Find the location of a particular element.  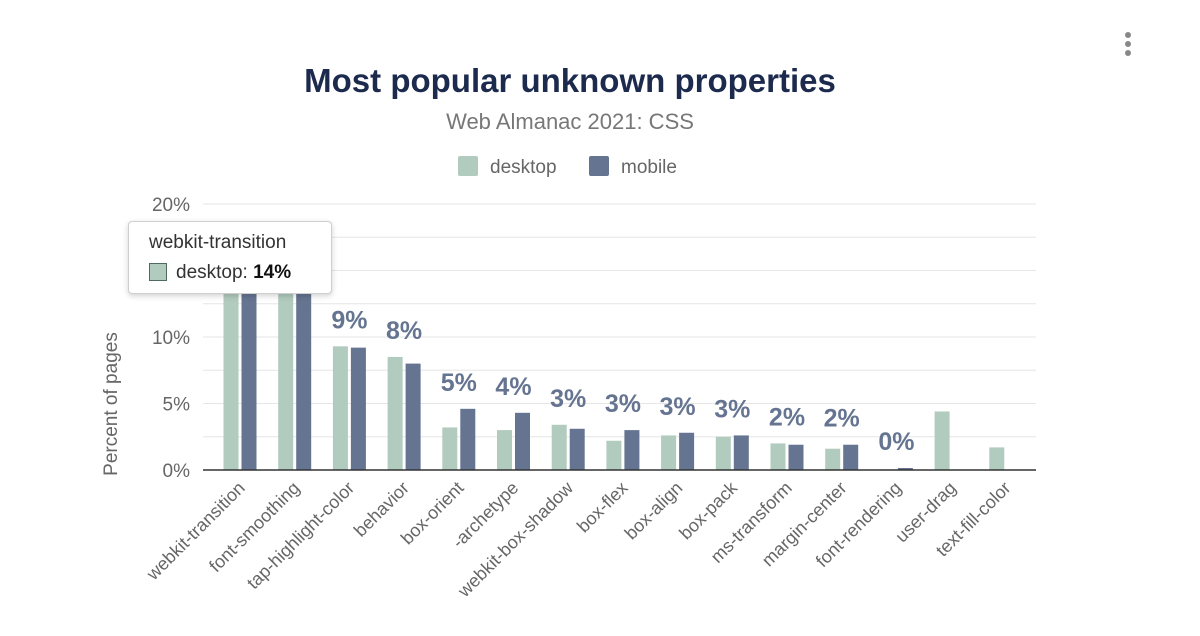

legend-label-mobile: mobile is located at coordinates (649, 167).